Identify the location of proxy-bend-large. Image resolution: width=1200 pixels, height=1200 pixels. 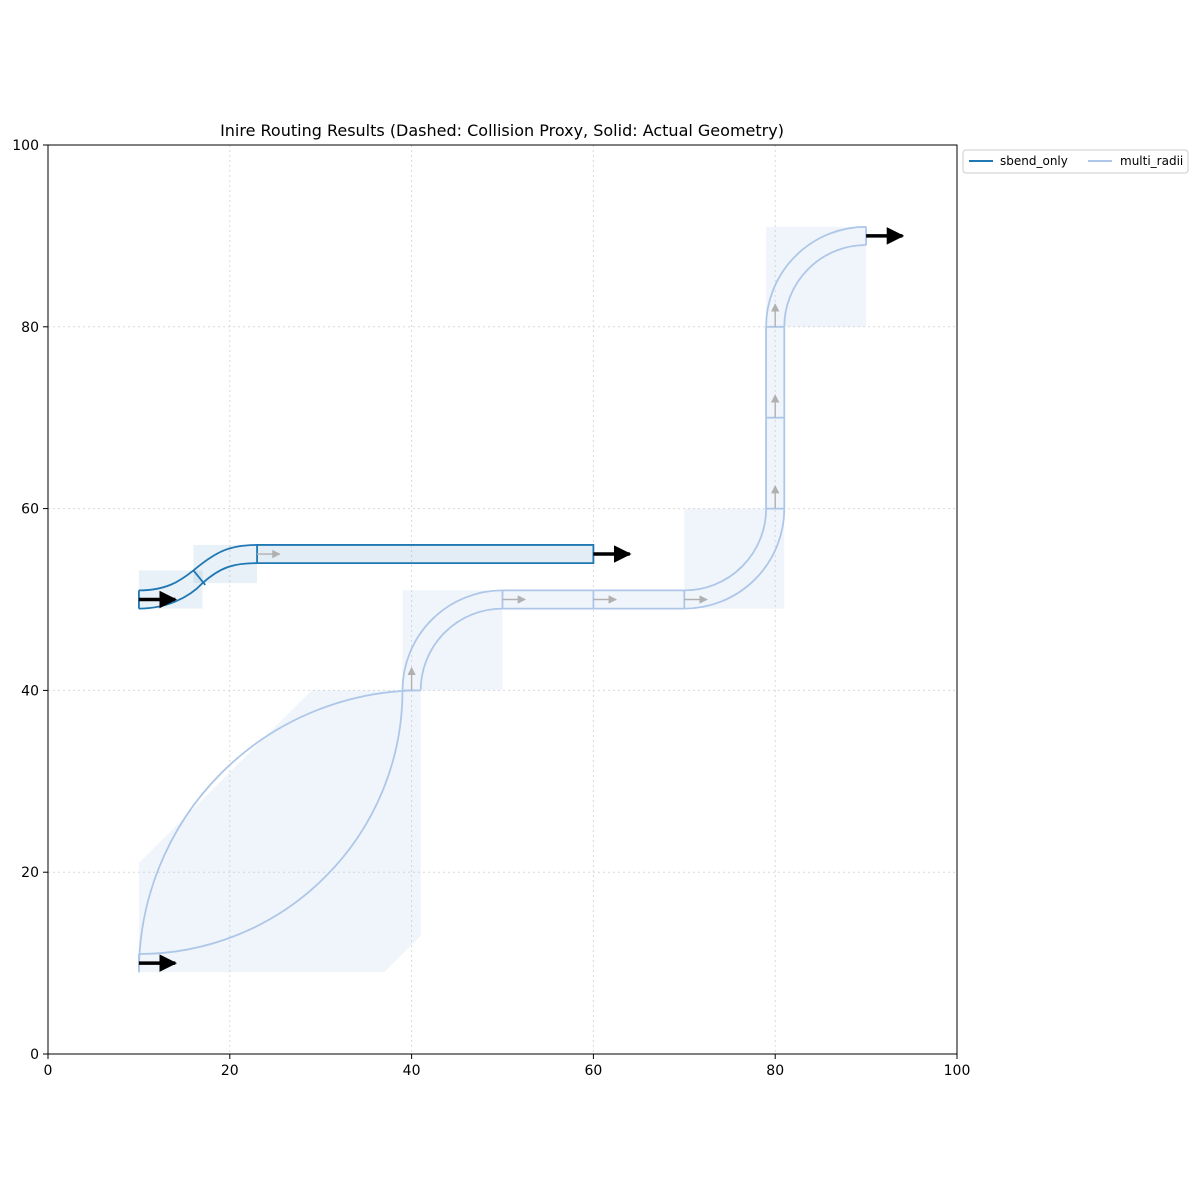
(279, 831).